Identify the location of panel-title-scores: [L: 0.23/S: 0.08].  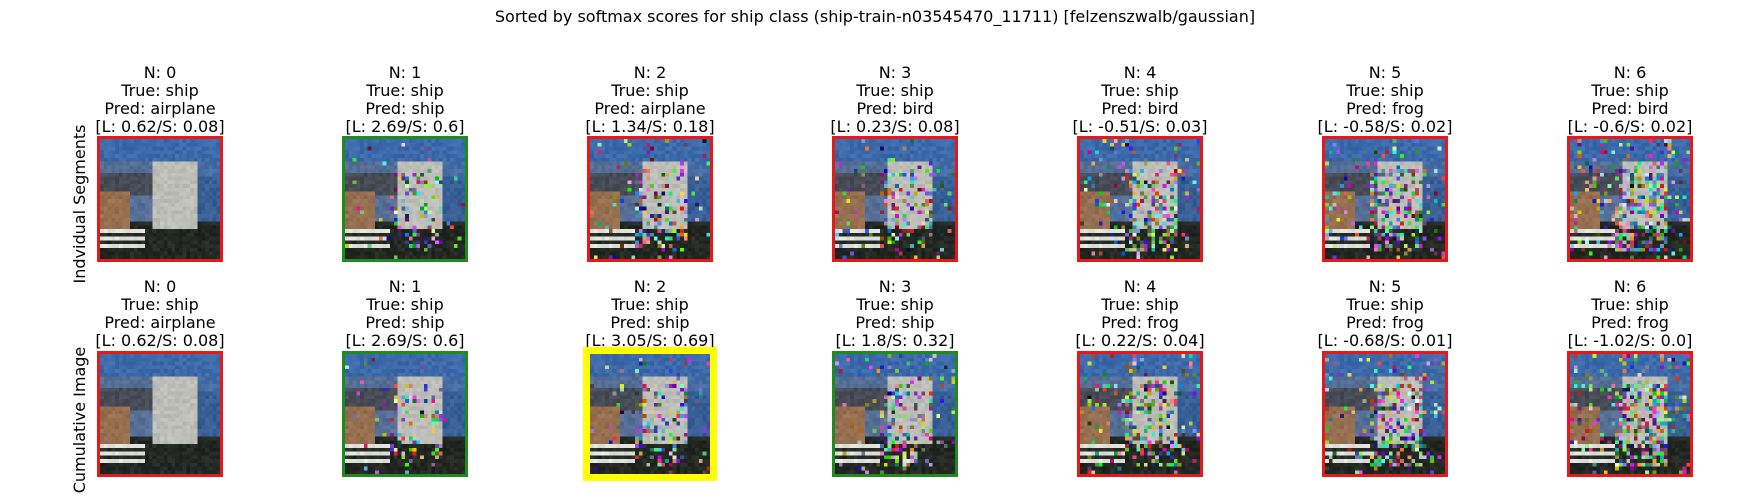
(895, 126).